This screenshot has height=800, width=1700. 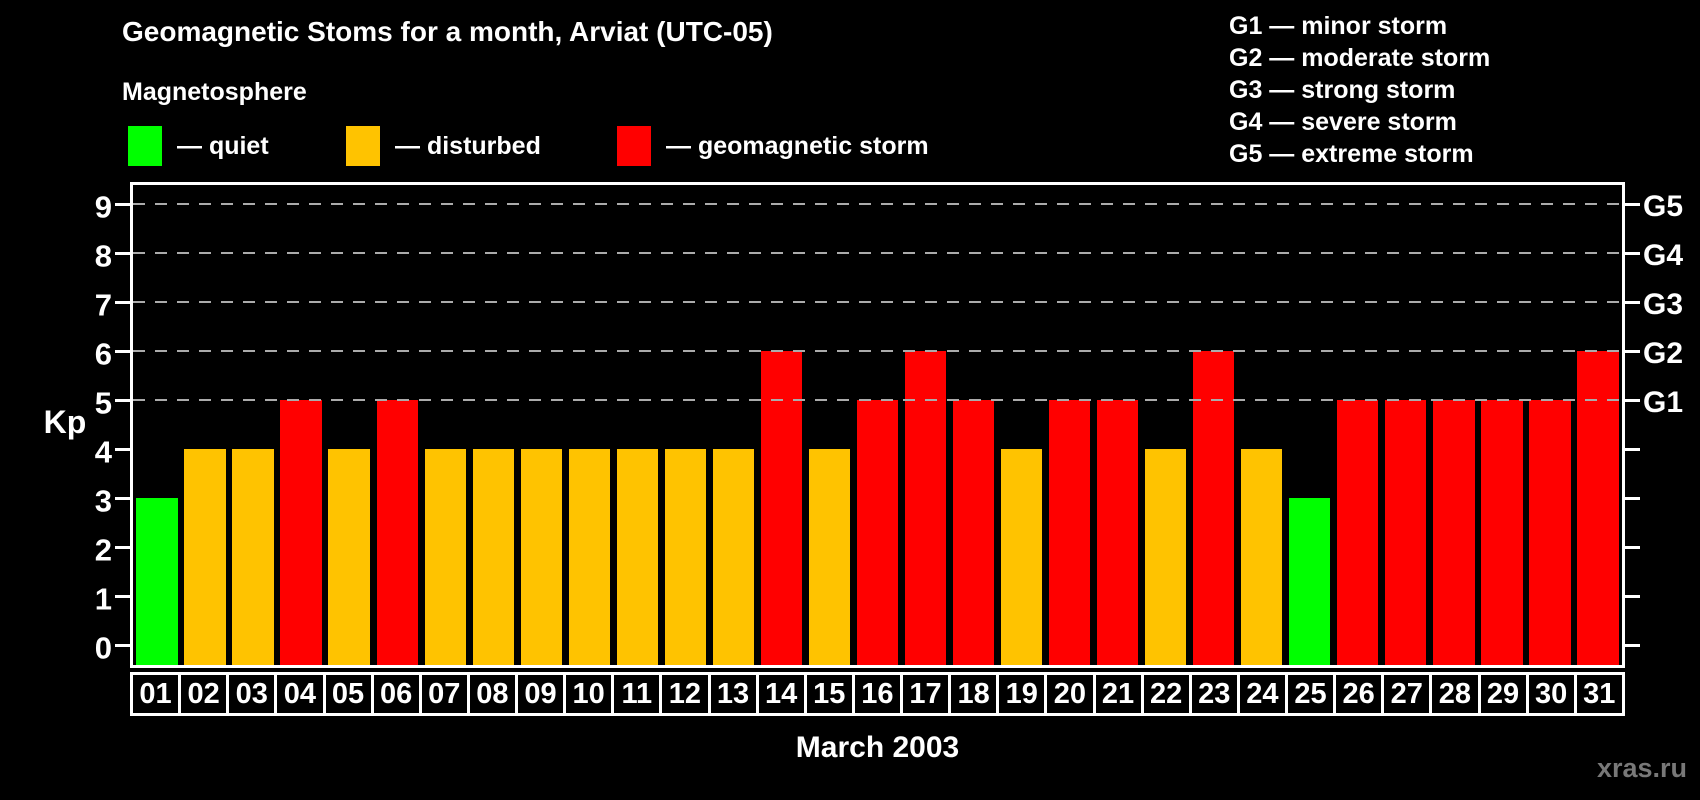 What do you see at coordinates (542, 694) in the screenshot?
I see `x-label-09: 09` at bounding box center [542, 694].